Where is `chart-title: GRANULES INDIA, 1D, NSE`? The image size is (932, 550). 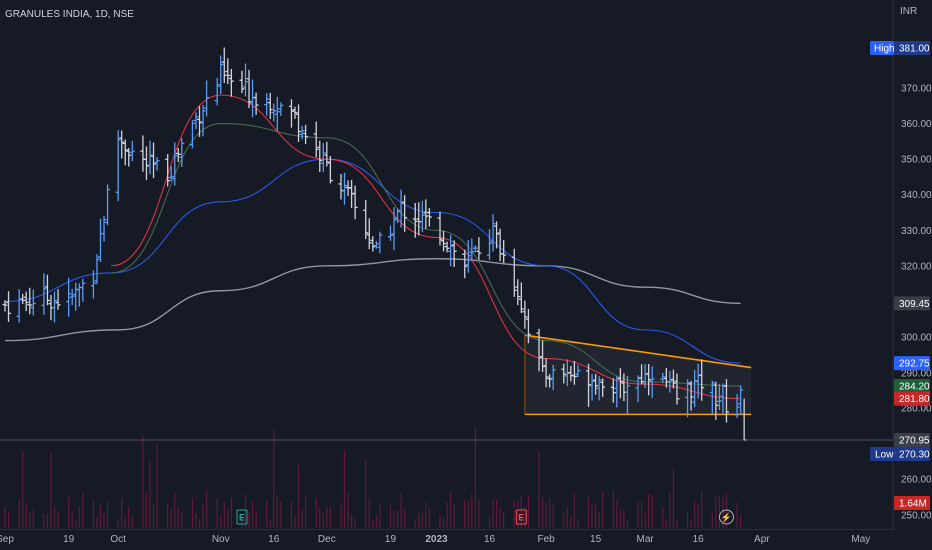 chart-title: GRANULES INDIA, 1D, NSE is located at coordinates (69, 14).